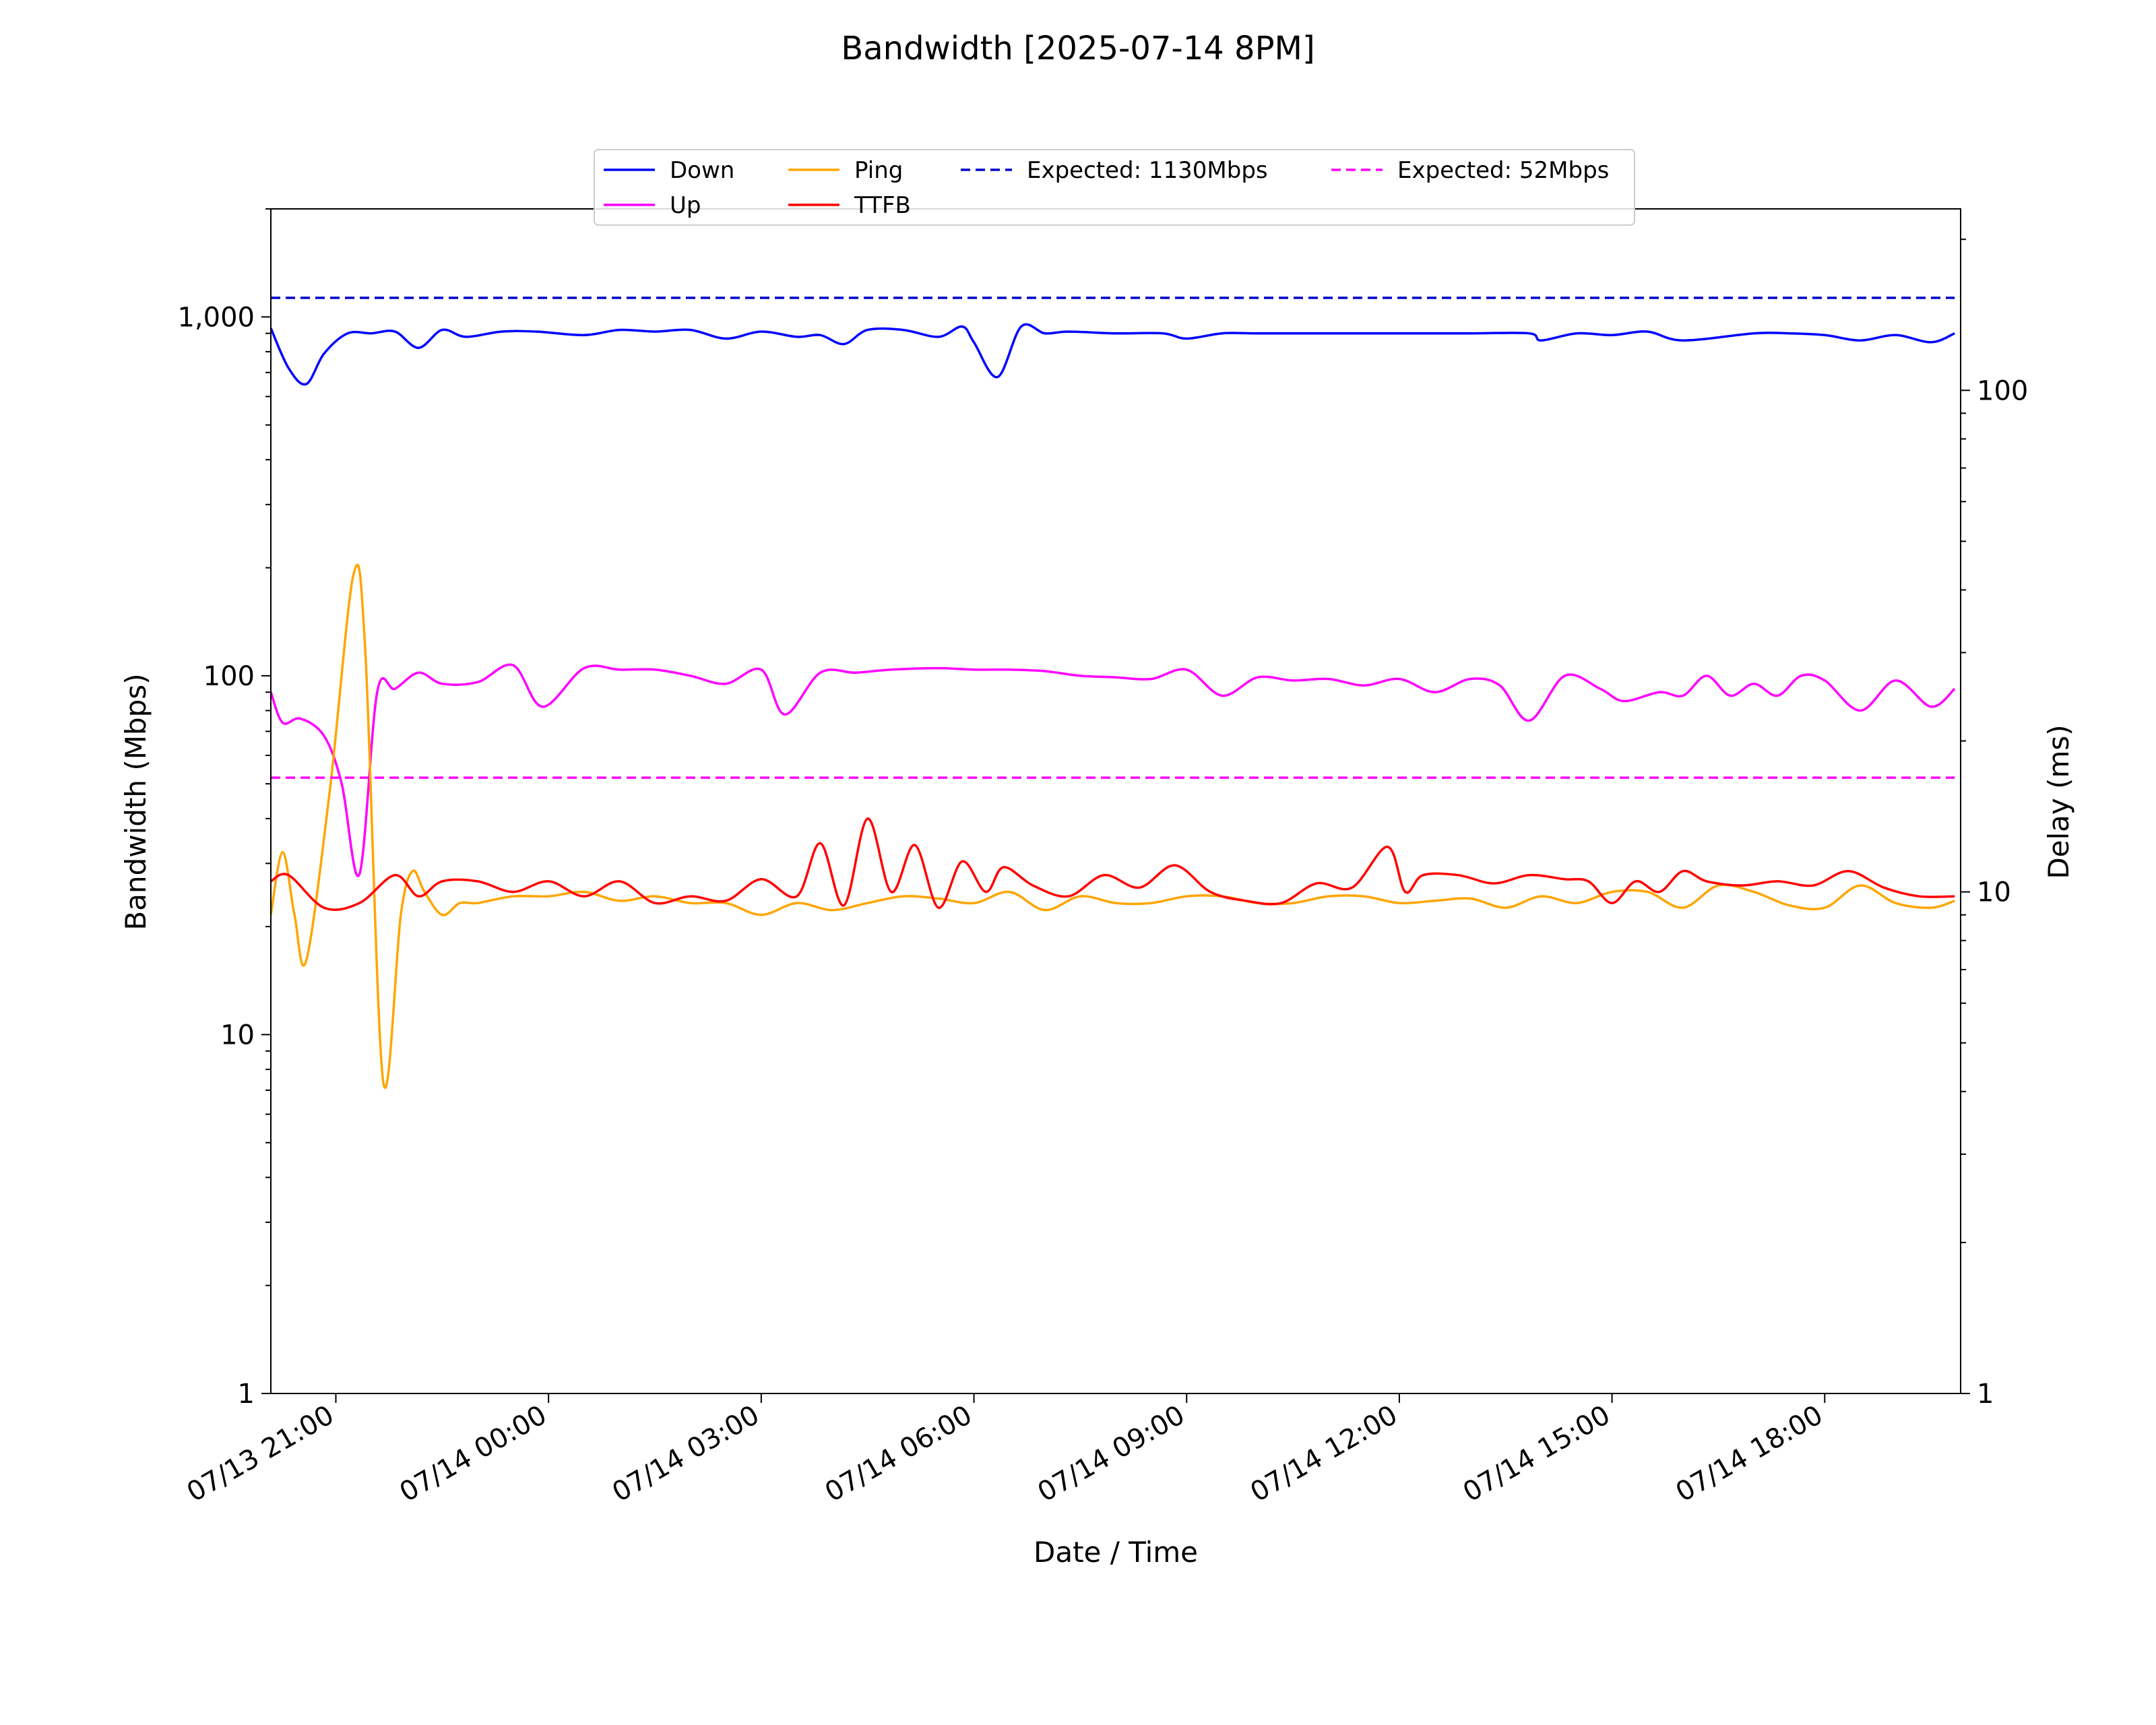  Describe the element at coordinates (1113, 864) in the screenshot. I see `series-line-ttfb` at that location.